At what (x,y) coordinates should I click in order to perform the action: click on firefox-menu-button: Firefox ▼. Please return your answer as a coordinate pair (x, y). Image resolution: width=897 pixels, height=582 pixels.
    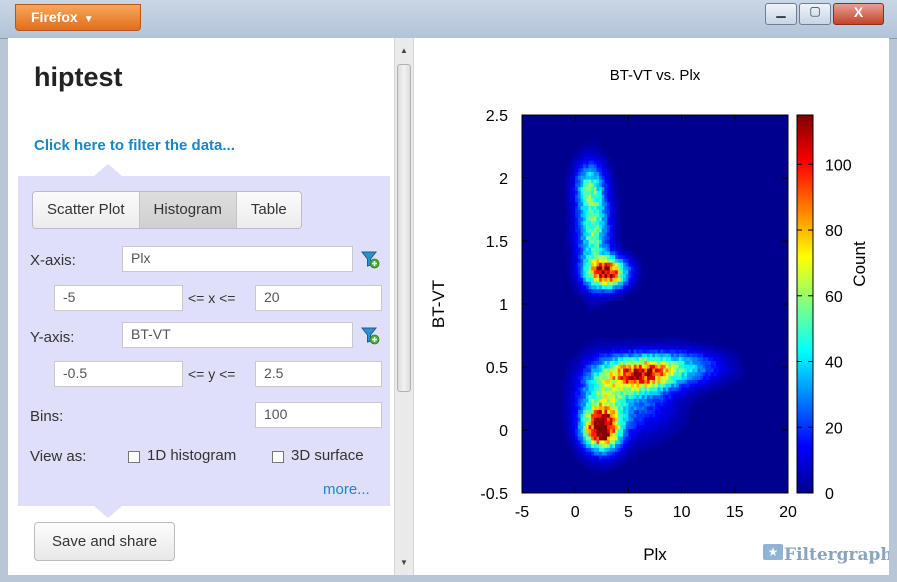
    Looking at the image, I should click on (78, 17).